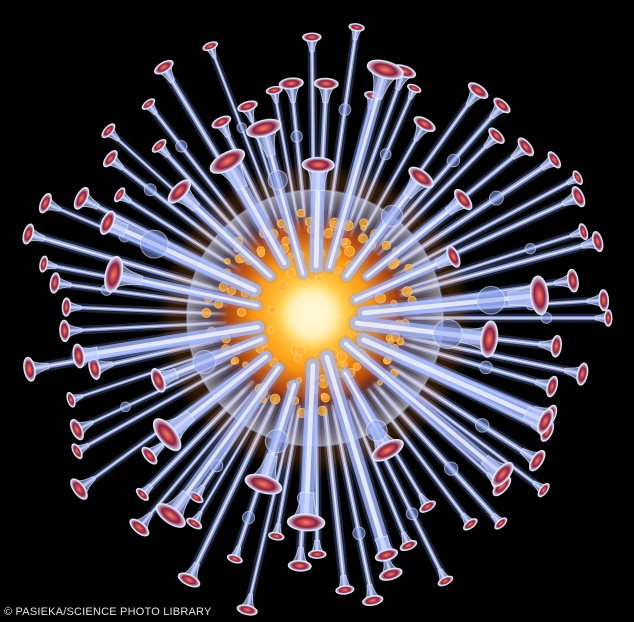 The width and height of the screenshot is (634, 622). I want to click on core-highlight, so click(312, 315).